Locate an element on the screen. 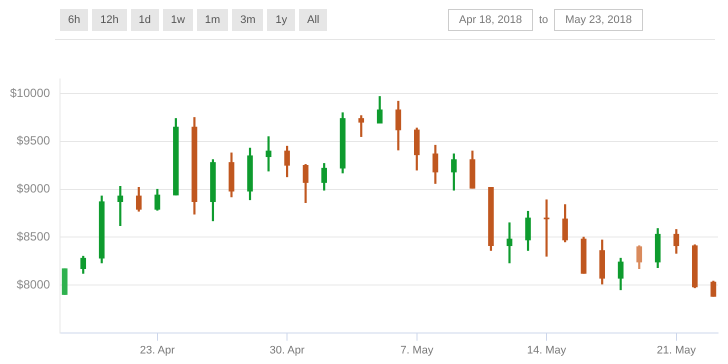  text: 1w is located at coordinates (177, 20).